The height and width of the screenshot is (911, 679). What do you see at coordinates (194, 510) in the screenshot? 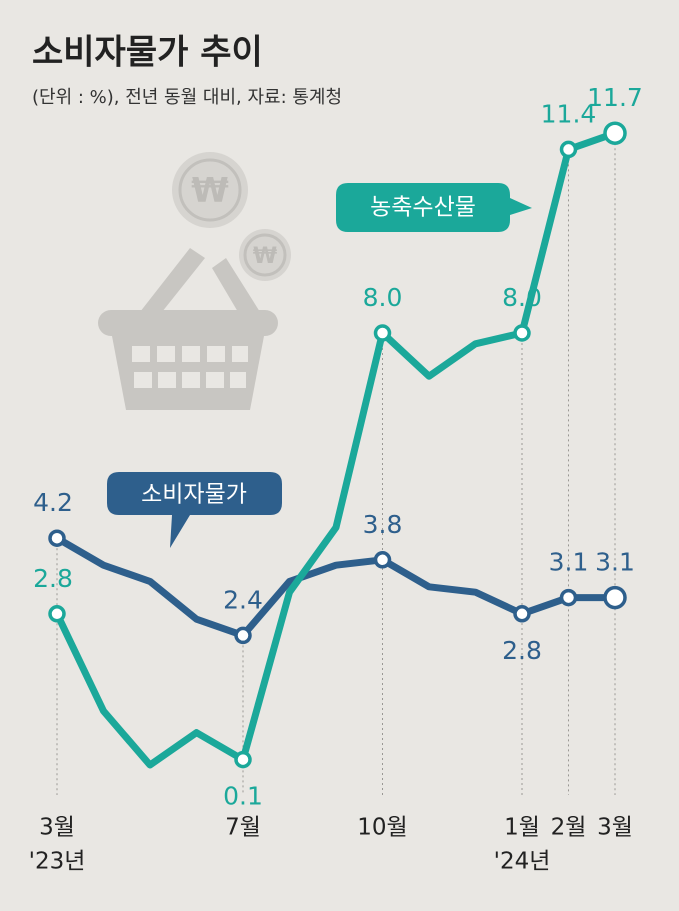
I see `legend-cpi: 소비자물가` at bounding box center [194, 510].